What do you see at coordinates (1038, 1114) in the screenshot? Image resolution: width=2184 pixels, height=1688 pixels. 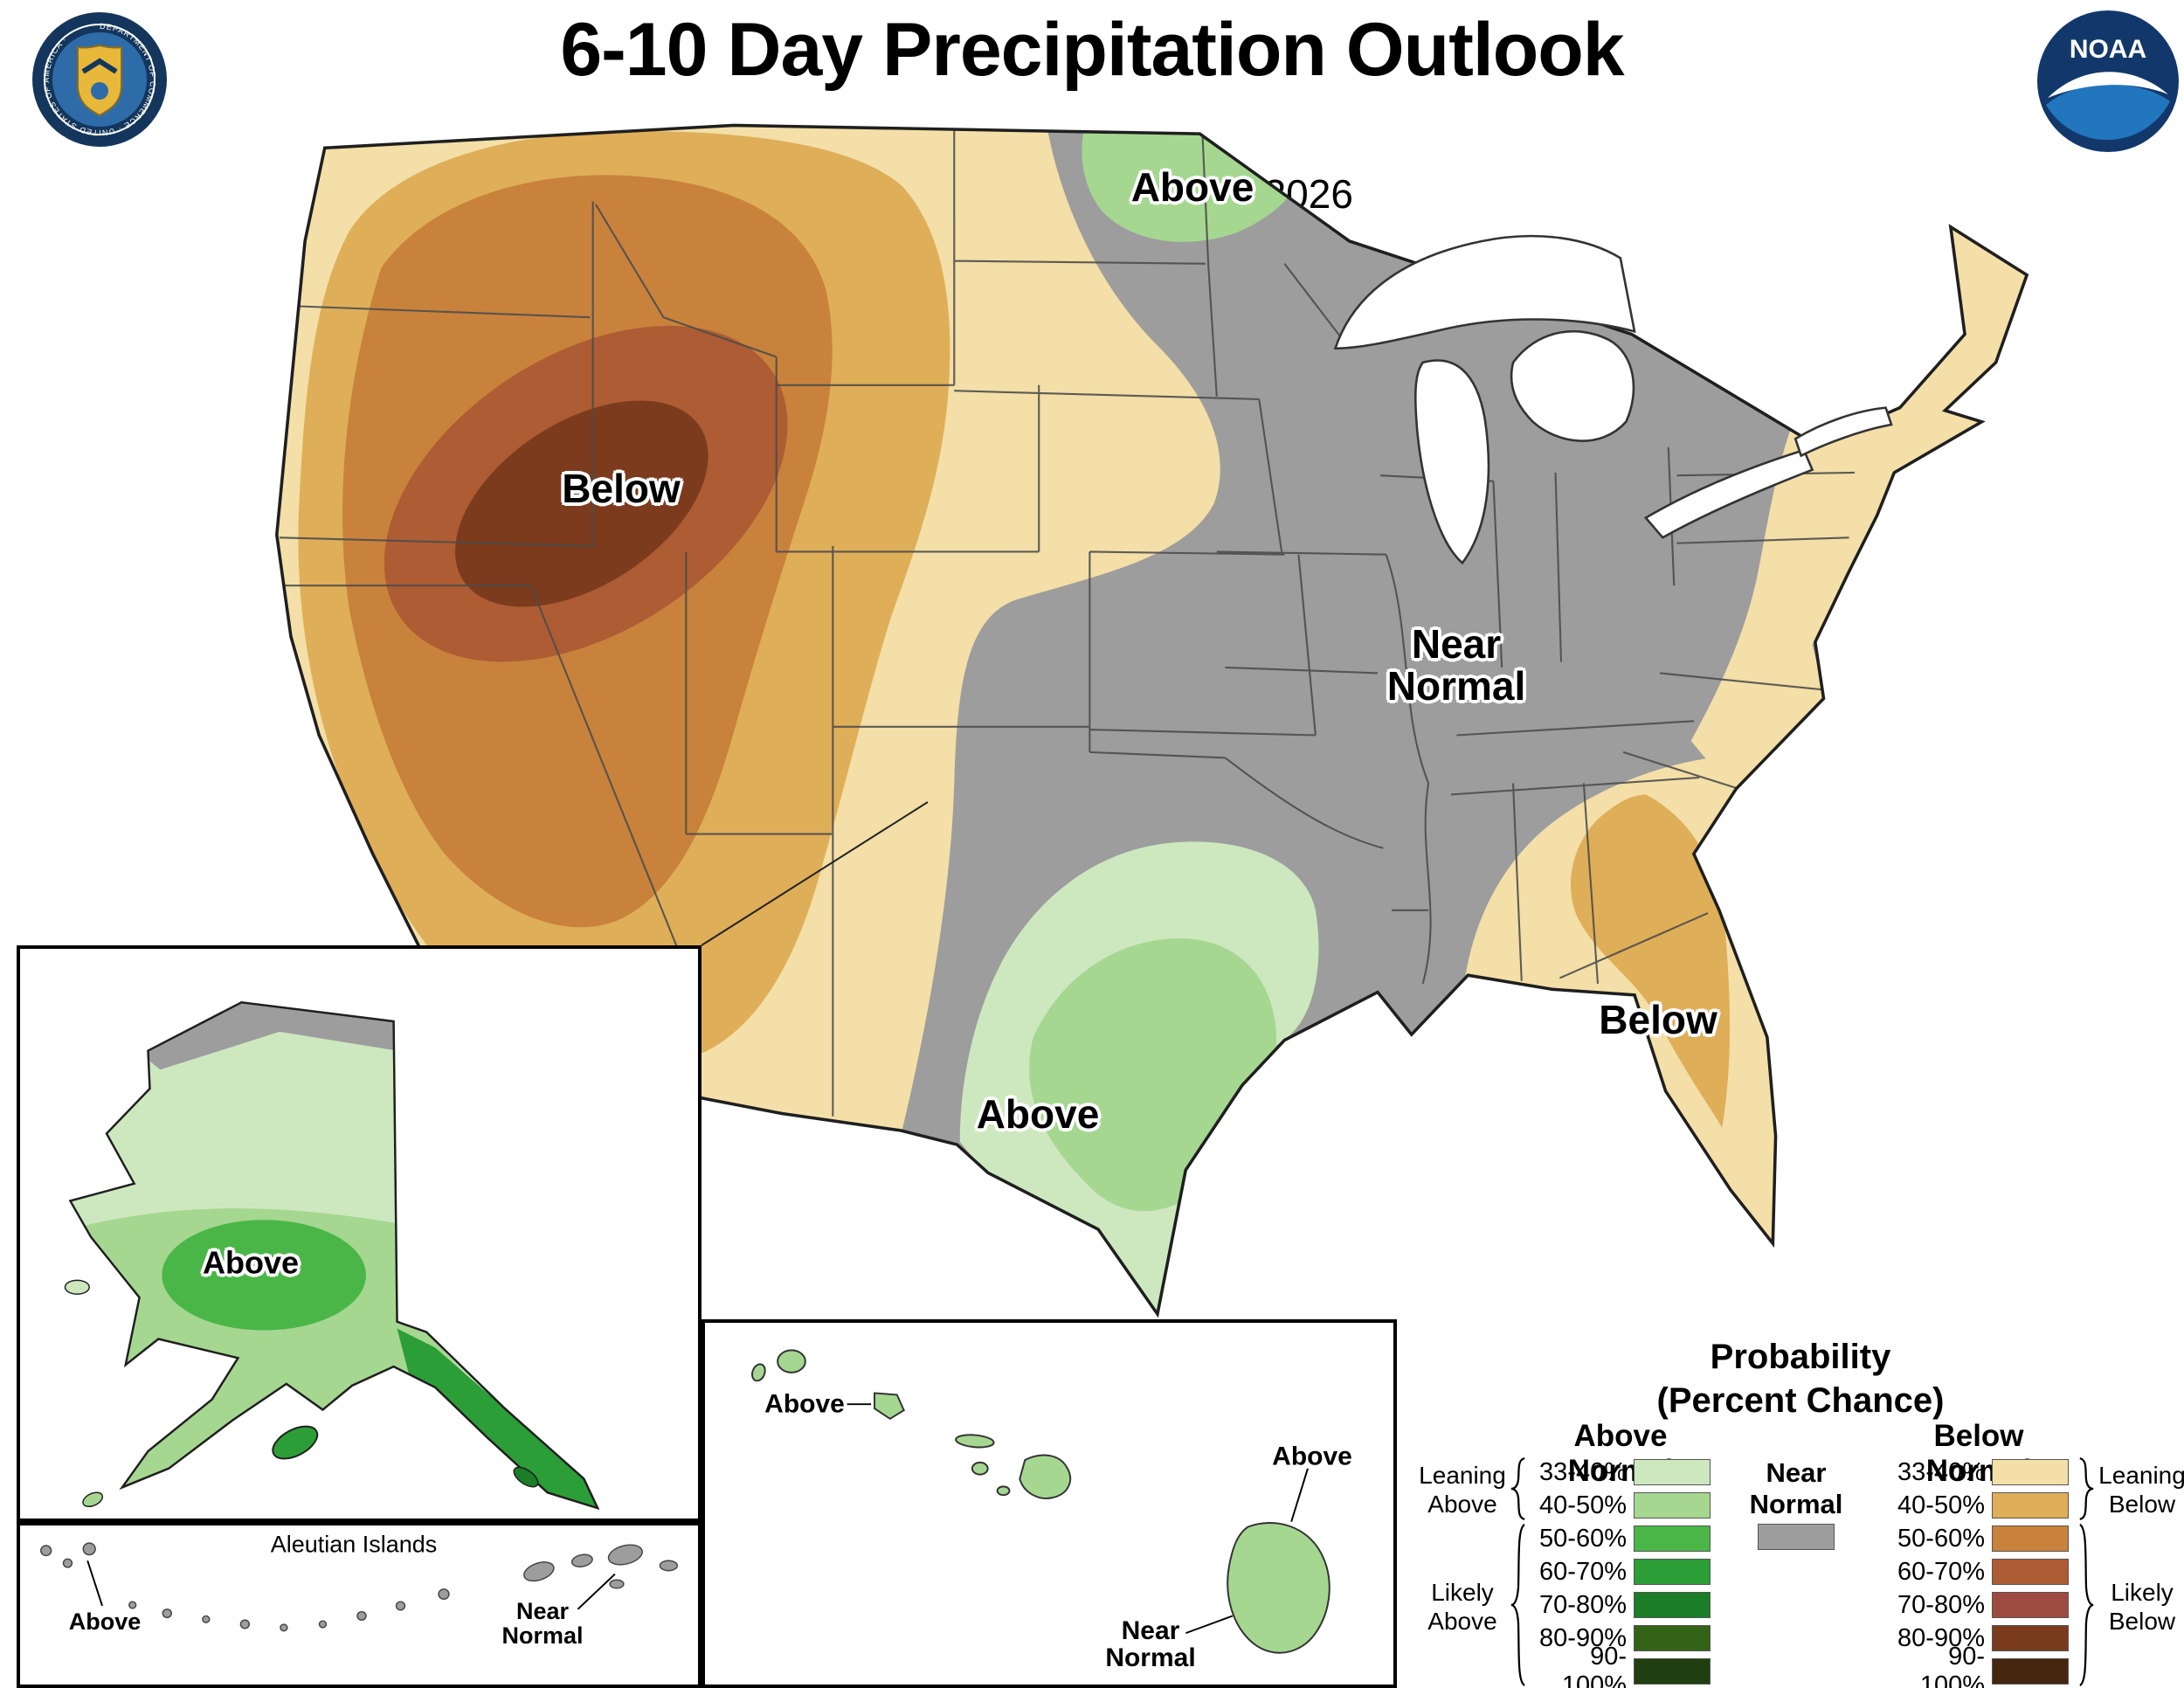 I see `conus-label-above-south: Above` at bounding box center [1038, 1114].